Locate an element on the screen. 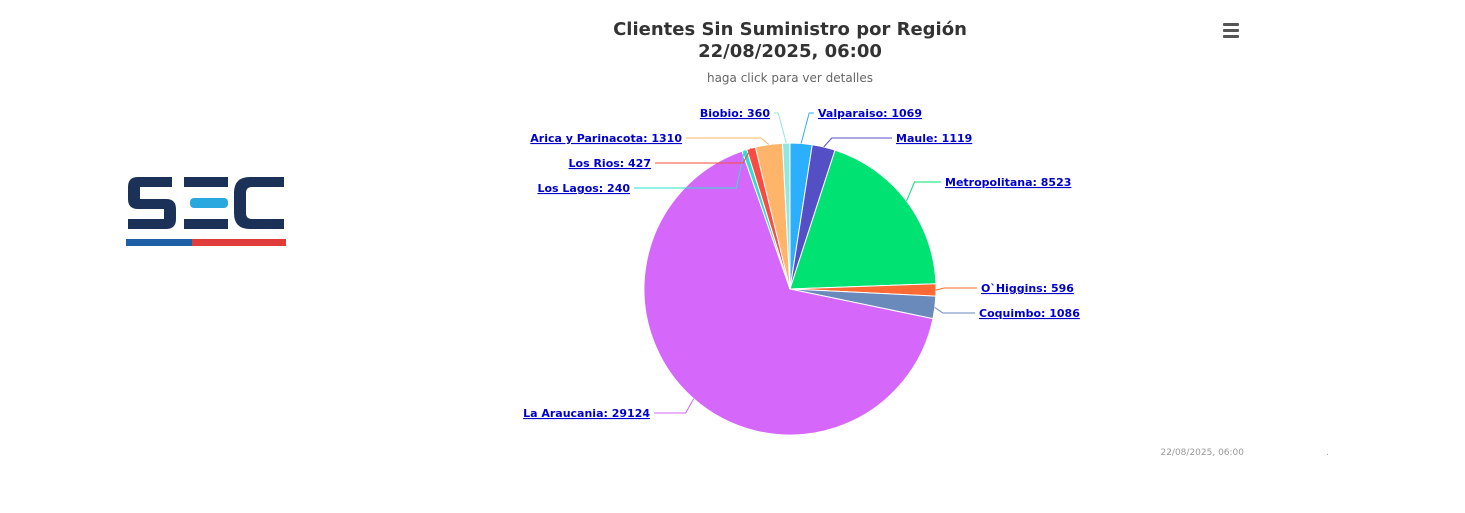  connector-arica-y-parinacota is located at coordinates (728, 141).